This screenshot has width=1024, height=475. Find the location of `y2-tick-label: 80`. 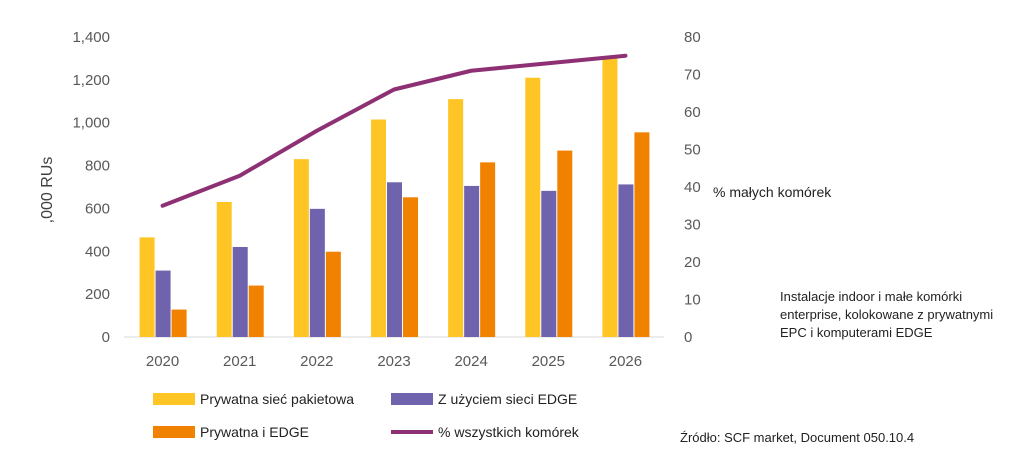

y2-tick-label: 80 is located at coordinates (692, 37).